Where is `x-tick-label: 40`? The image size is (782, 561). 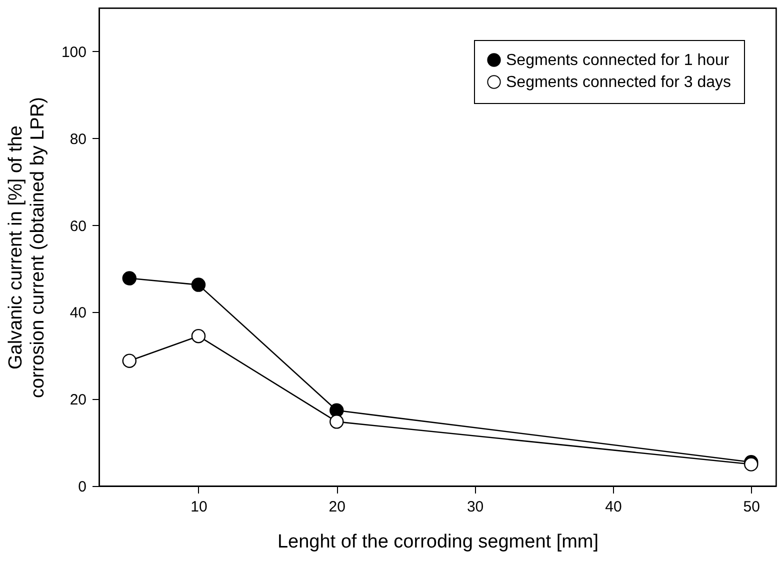 x-tick-label: 40 is located at coordinates (613, 507).